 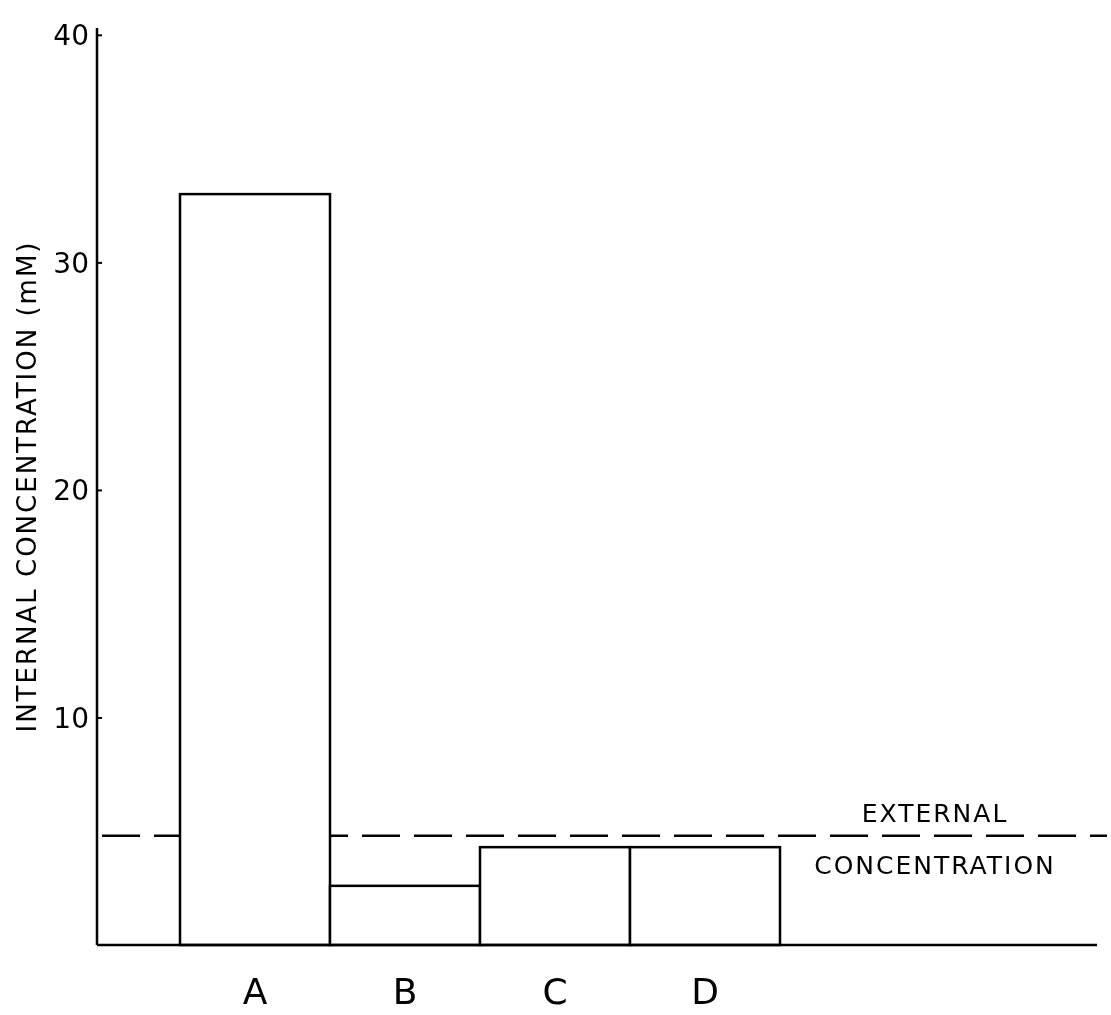 I want to click on y-tick-label: 20, so click(x=71, y=491).